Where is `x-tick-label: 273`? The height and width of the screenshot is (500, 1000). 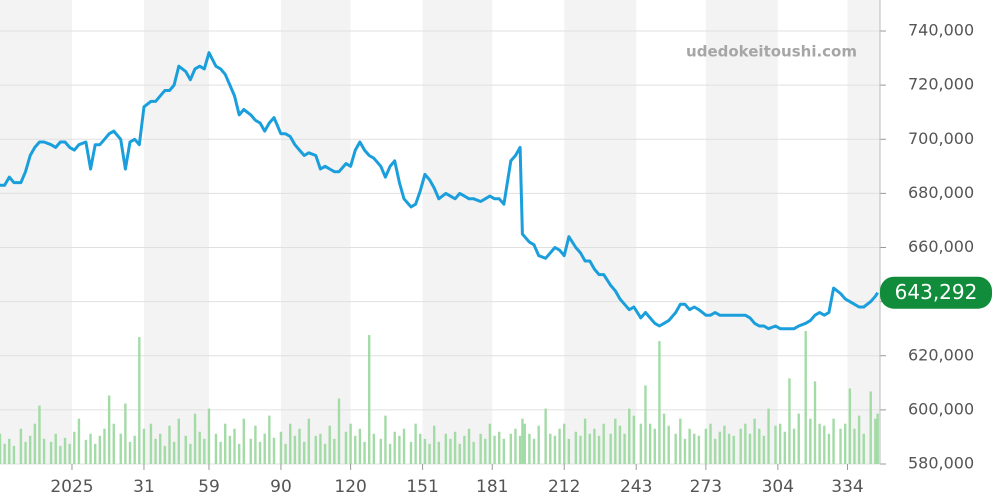 x-tick-label: 273 is located at coordinates (706, 487).